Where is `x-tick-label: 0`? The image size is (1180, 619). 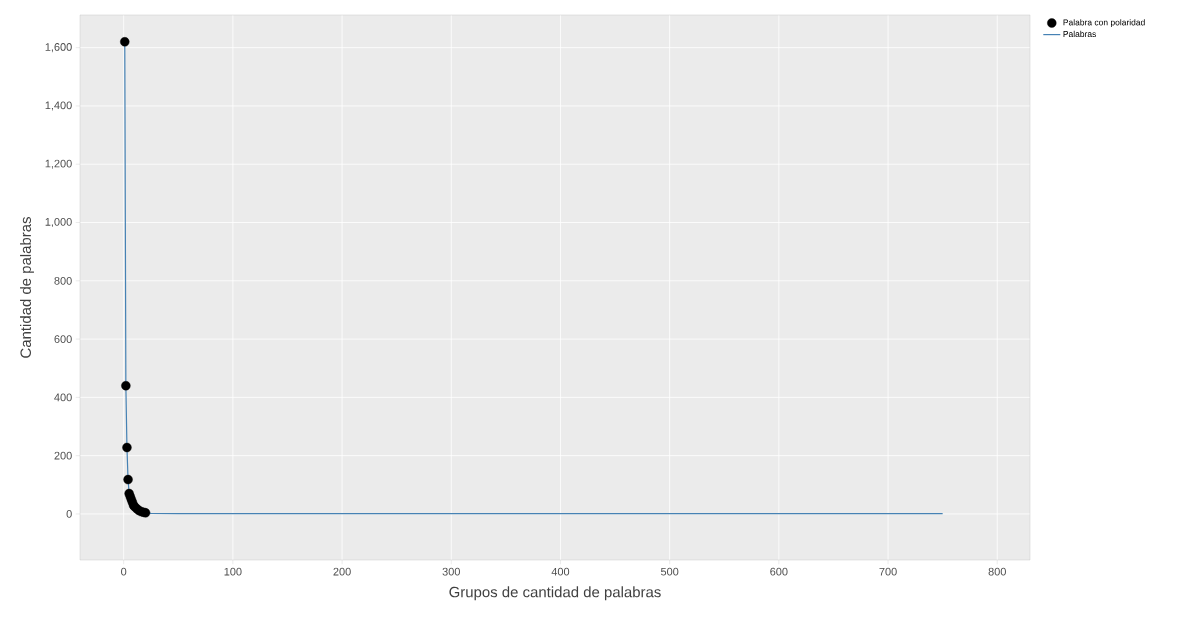 x-tick-label: 0 is located at coordinates (124, 571).